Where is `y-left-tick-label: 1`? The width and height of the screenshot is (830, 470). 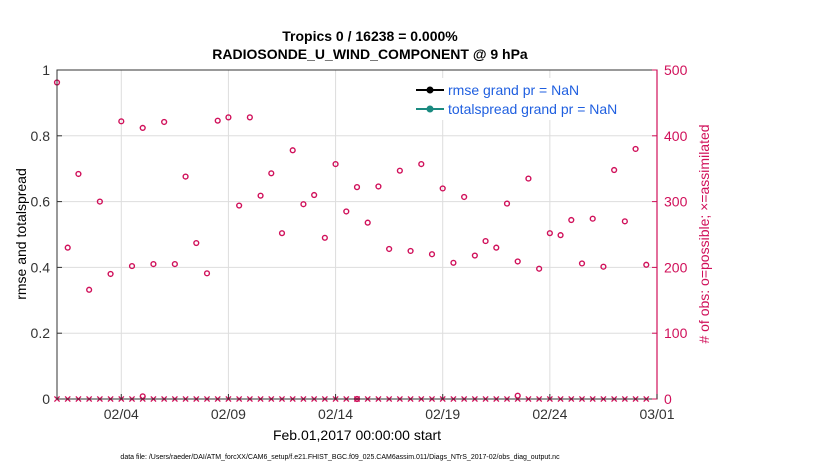
y-left-tick-label: 1 is located at coordinates (46, 70).